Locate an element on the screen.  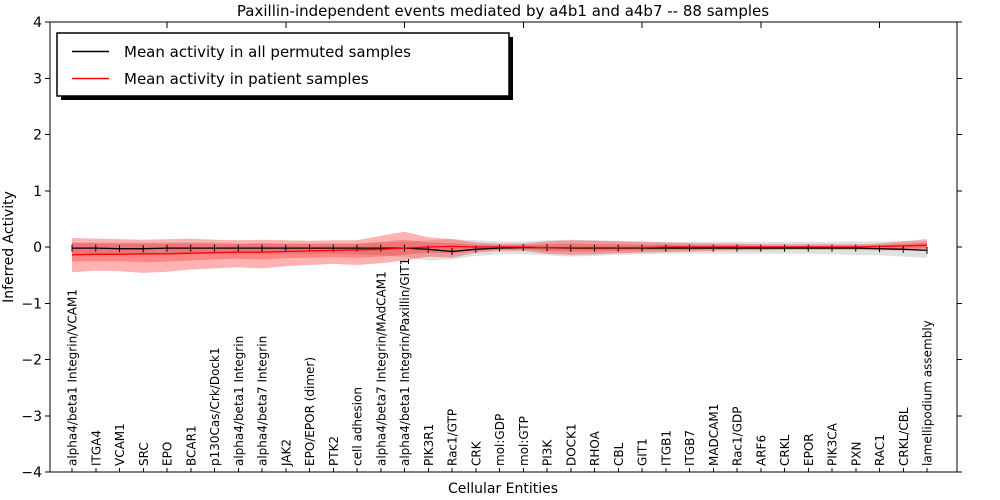
band-patient-samples-range-outer is located at coordinates (499, 252).